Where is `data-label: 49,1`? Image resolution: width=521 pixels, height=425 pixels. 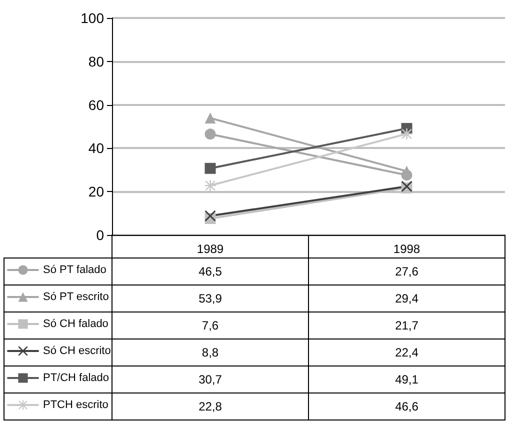
data-label: 49,1 is located at coordinates (407, 379).